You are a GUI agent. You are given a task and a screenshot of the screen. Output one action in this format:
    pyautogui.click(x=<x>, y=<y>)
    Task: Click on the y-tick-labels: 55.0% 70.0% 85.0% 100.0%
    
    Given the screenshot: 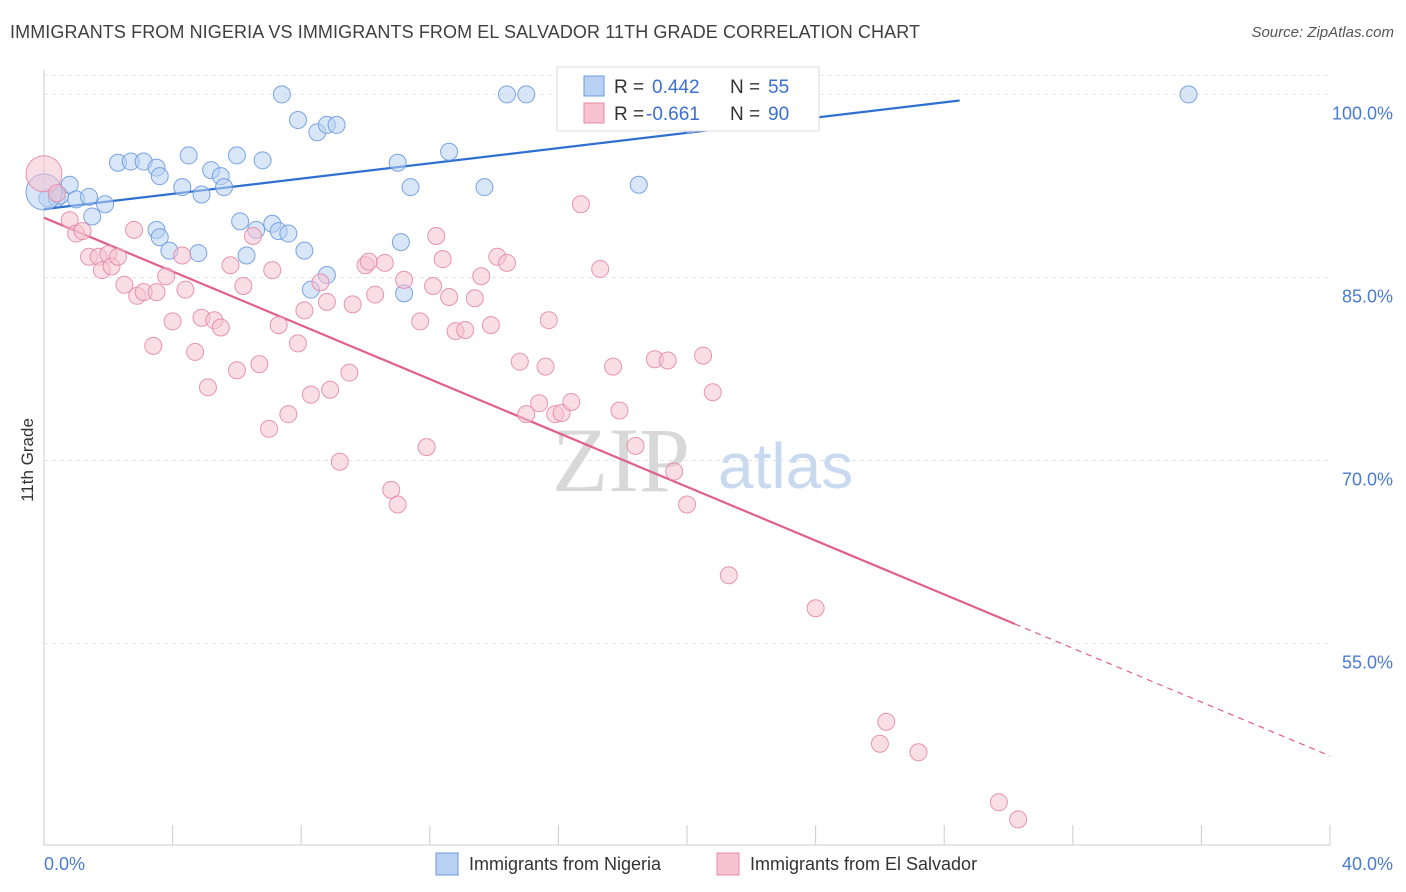 What is the action you would take?
    pyautogui.click(x=1362, y=387)
    